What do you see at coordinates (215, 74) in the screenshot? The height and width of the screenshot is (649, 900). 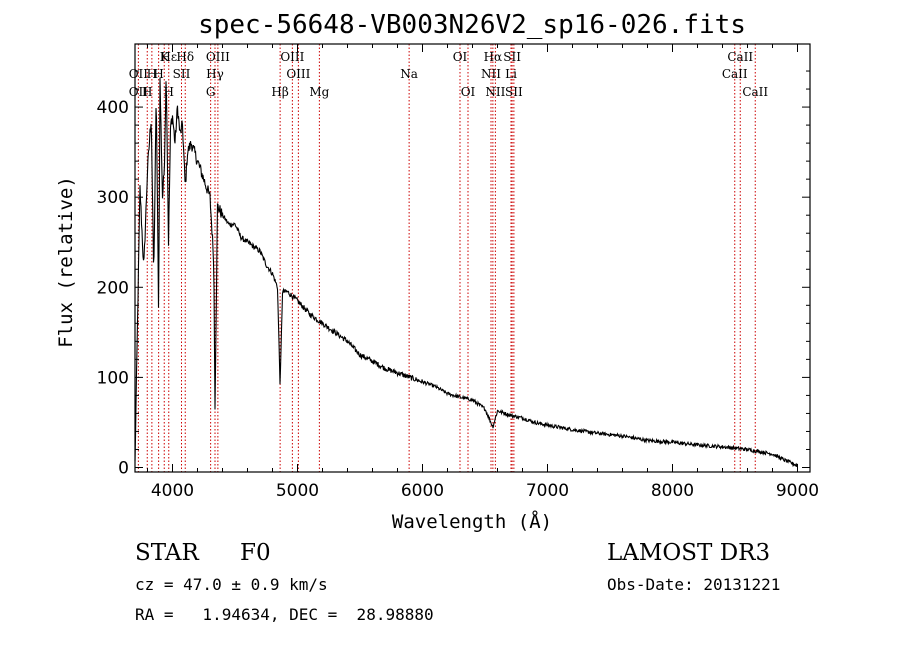 I see `line-label: Hγ` at bounding box center [215, 74].